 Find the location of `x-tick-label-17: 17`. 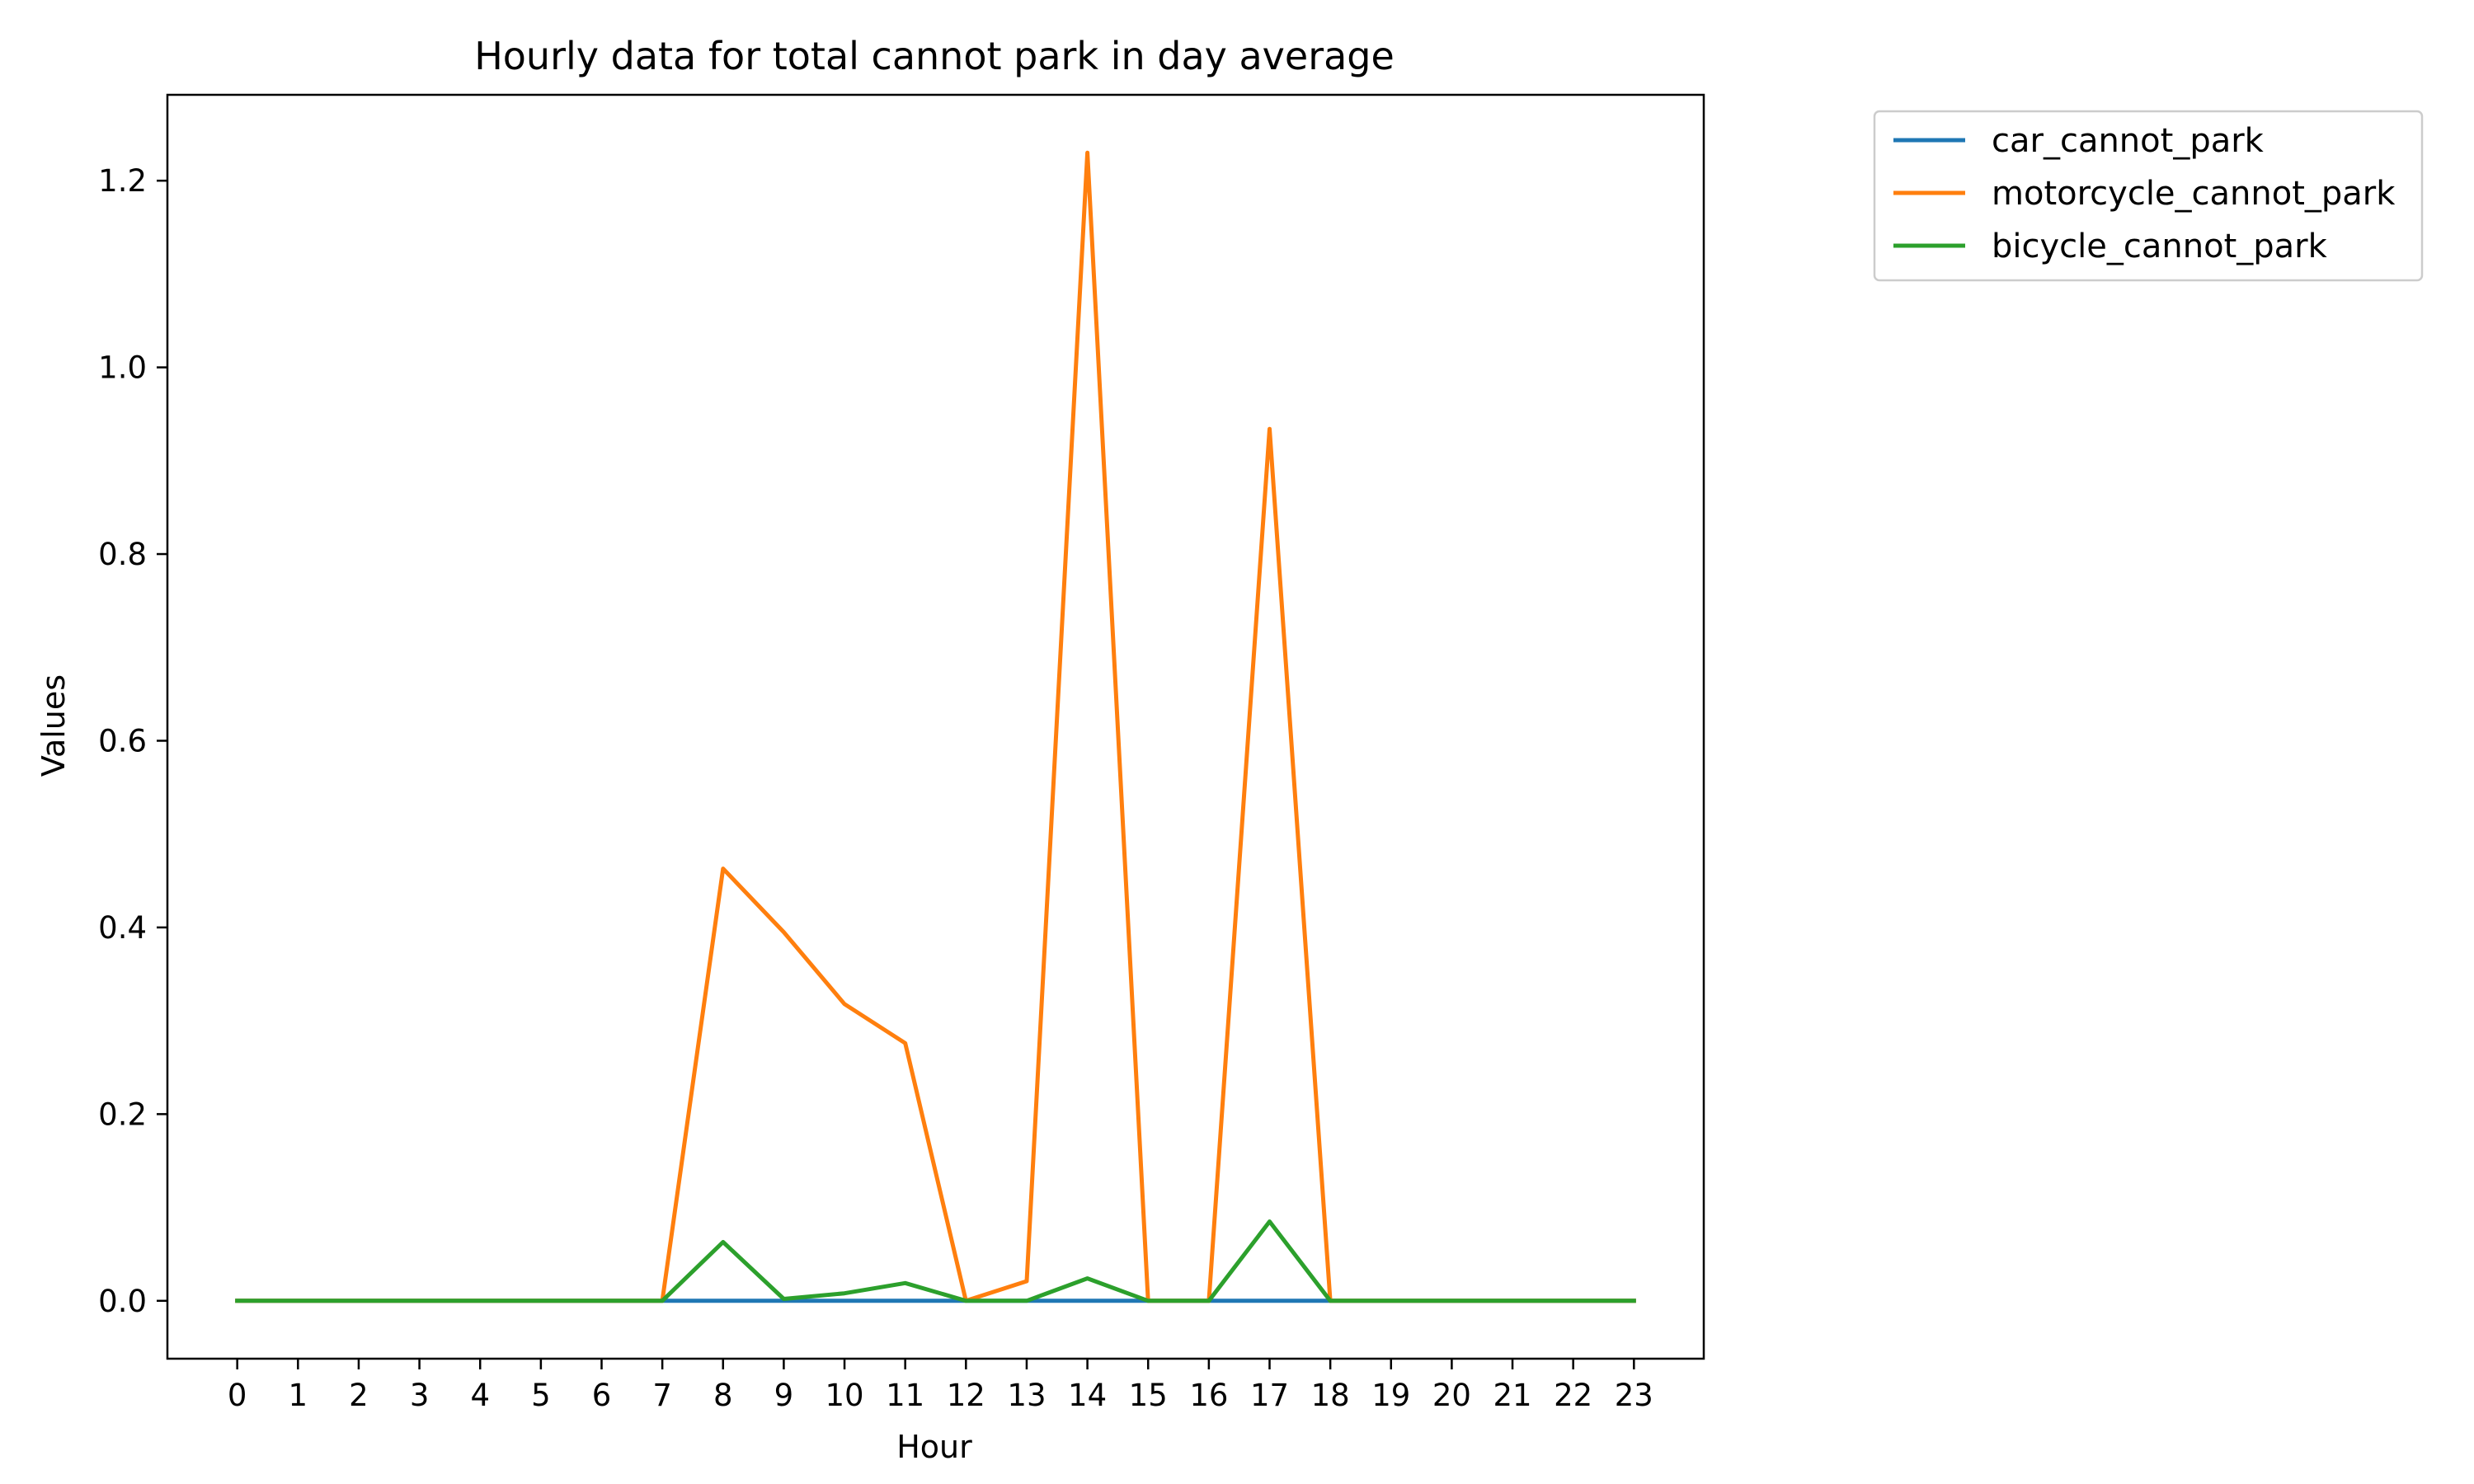

x-tick-label-17: 17 is located at coordinates (1269, 1395).